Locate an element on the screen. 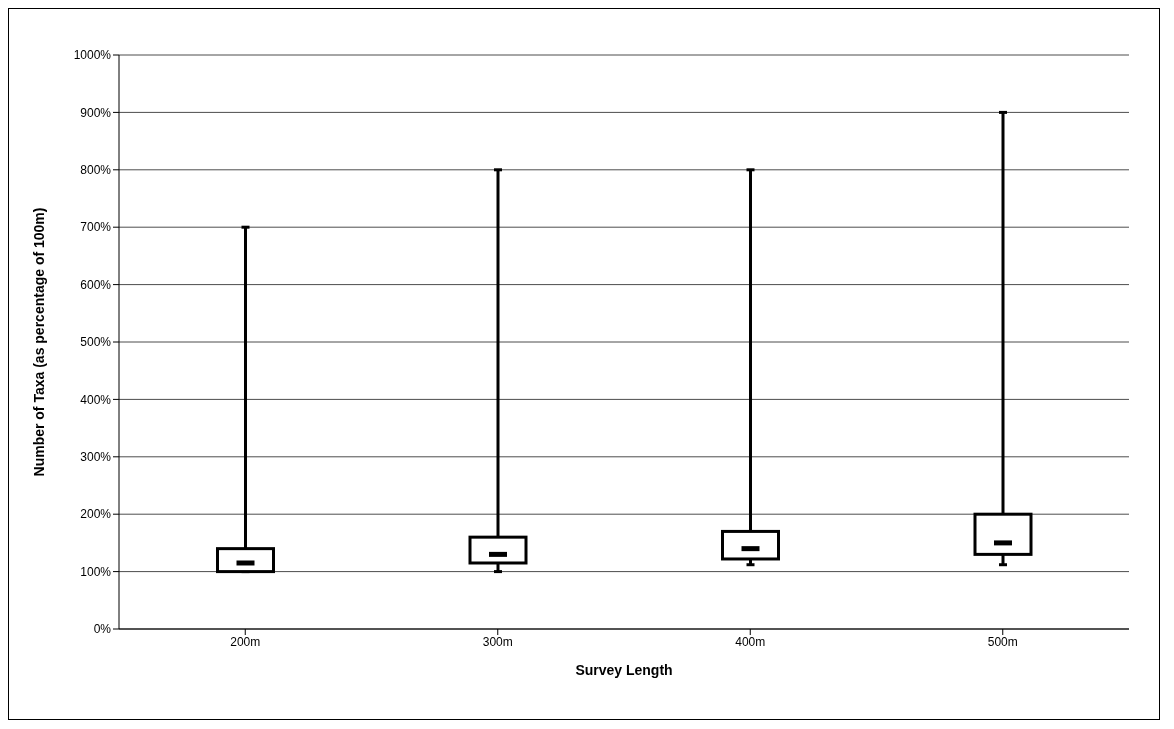  y-tick-label: 700% is located at coordinates (96, 227).